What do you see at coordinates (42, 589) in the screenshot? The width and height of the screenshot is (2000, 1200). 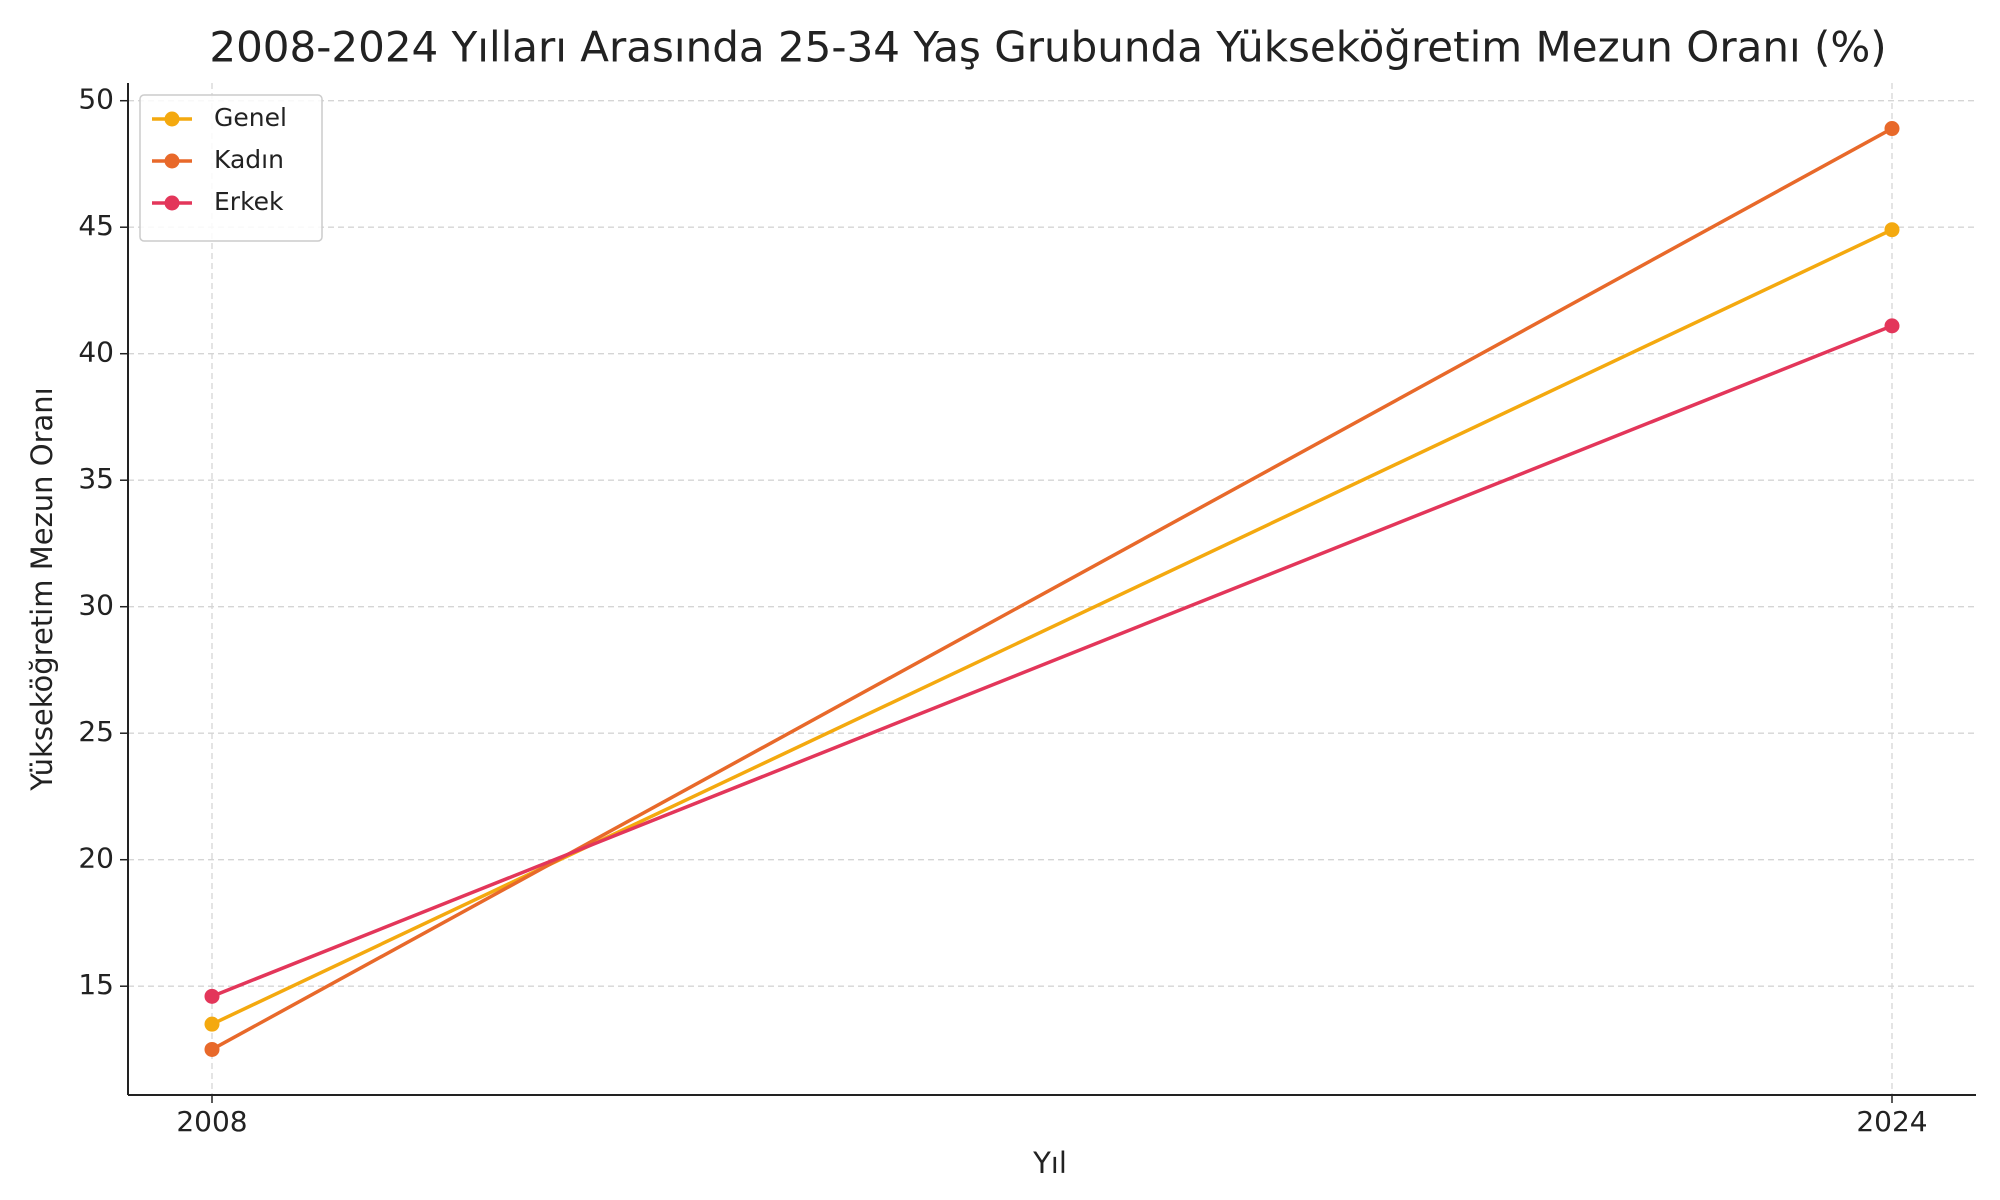 I see `y-axis-label: Yükseköğretim Mezun Oranı` at bounding box center [42, 589].